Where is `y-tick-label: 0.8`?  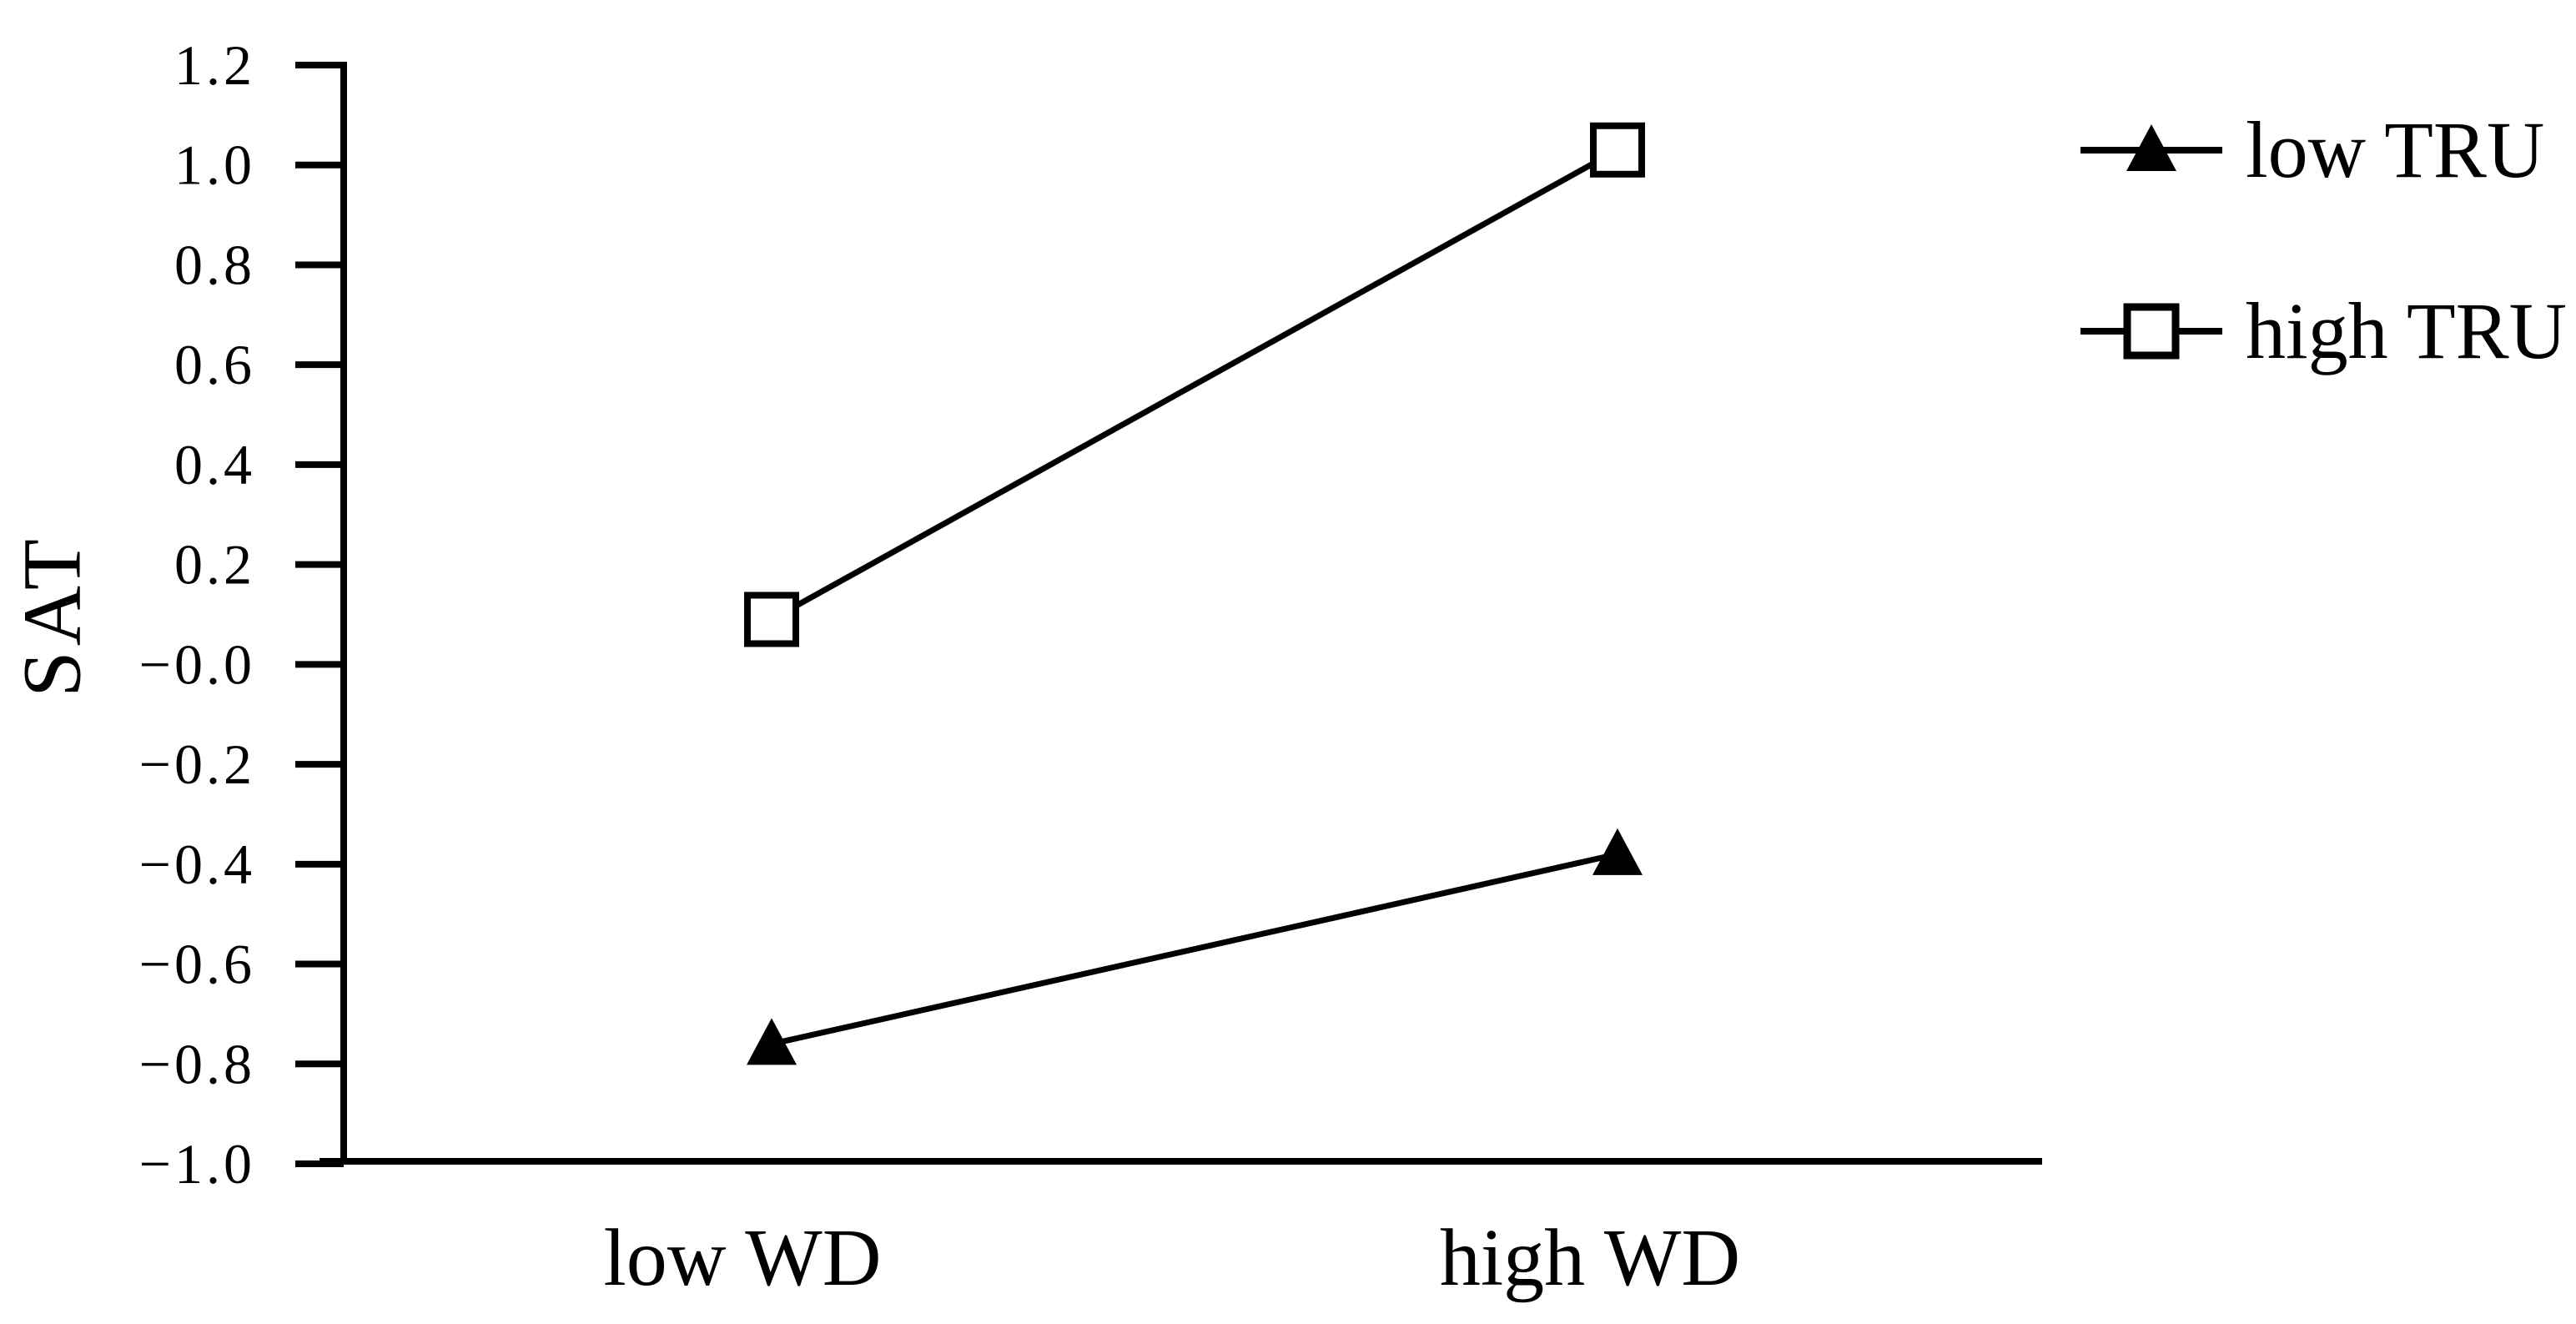
y-tick-label: 0.8 is located at coordinates (214, 264).